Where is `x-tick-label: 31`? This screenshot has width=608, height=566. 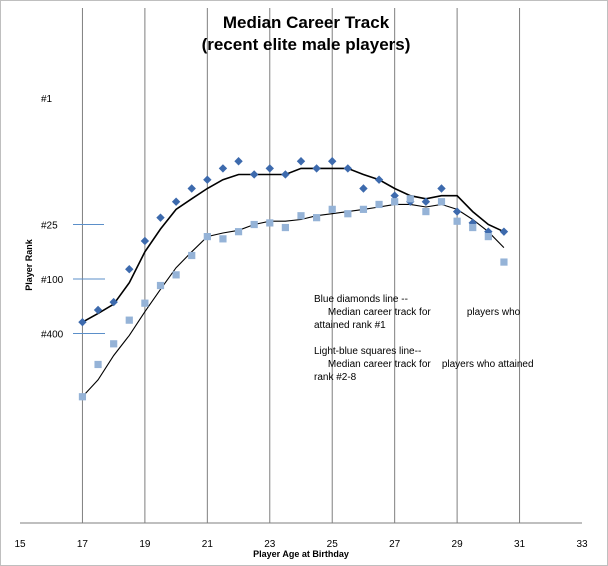 x-tick-label: 31 is located at coordinates (520, 544).